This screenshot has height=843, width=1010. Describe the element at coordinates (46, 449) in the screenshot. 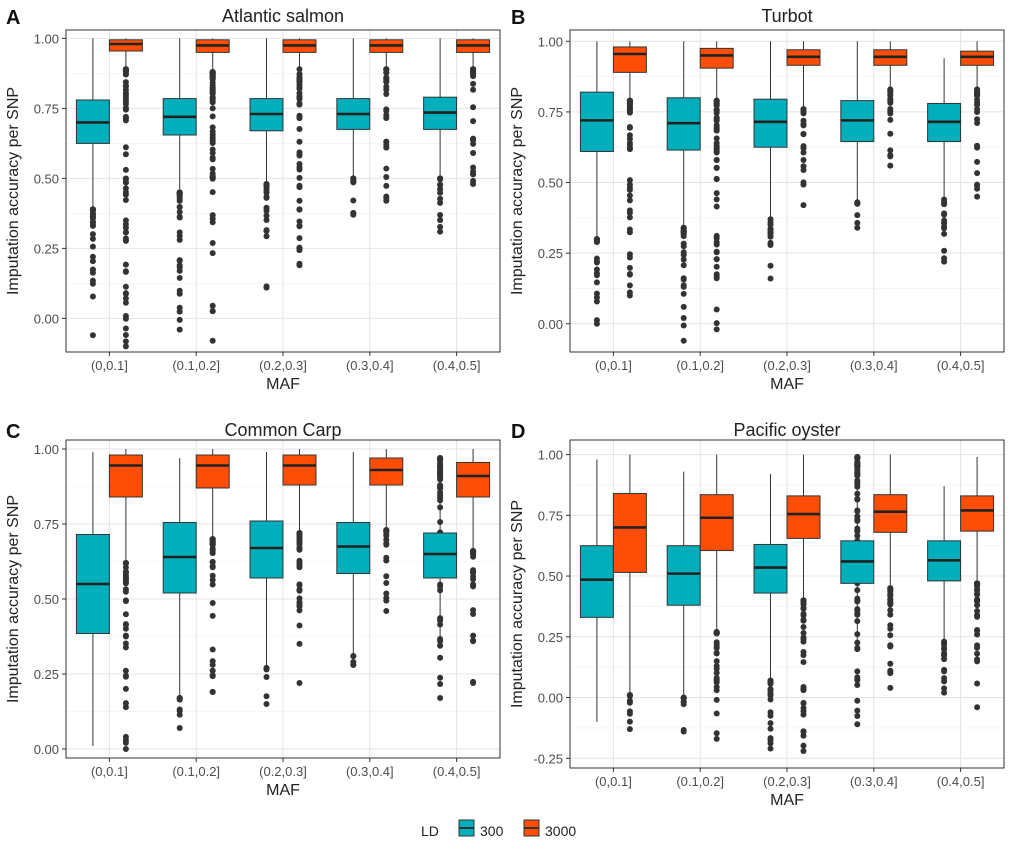

I see `y-tick-label: 1.00` at that location.